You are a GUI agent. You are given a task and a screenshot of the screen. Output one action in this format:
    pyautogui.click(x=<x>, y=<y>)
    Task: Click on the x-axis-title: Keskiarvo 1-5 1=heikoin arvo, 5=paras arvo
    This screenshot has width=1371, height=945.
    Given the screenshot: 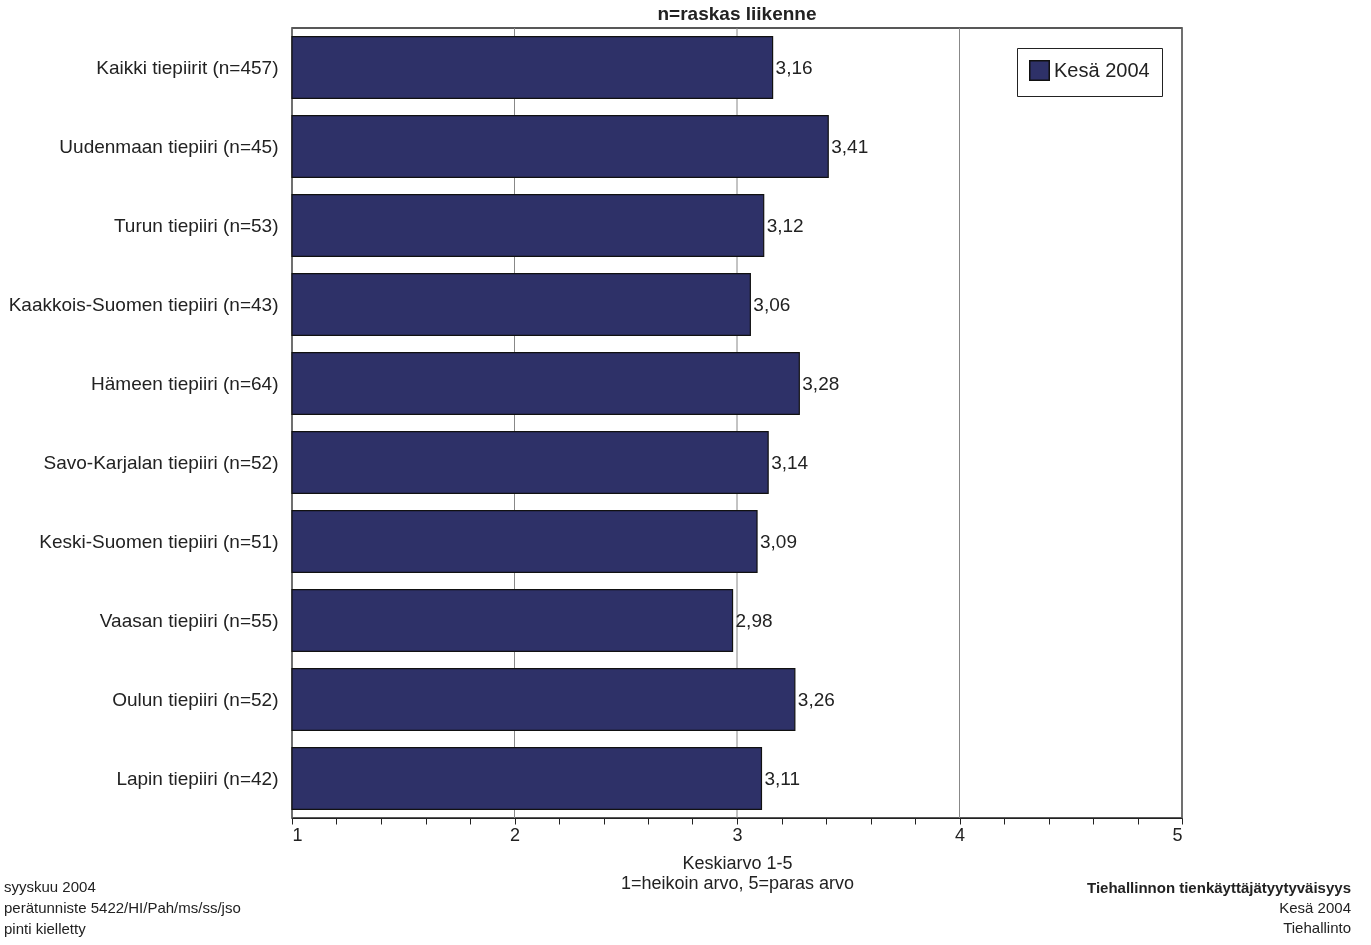 What is the action you would take?
    pyautogui.click(x=737, y=872)
    